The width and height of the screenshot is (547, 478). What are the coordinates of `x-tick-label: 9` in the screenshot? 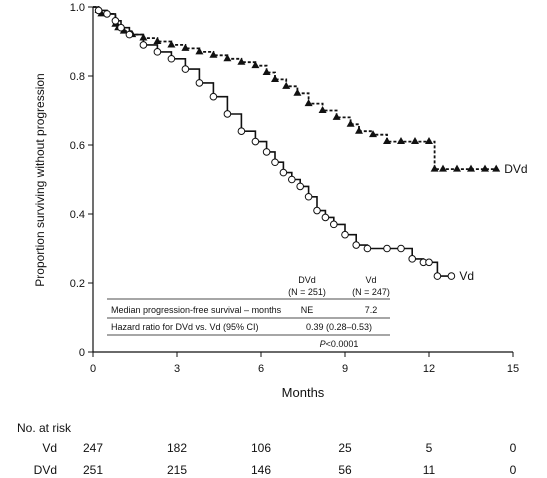 It's located at (345, 369).